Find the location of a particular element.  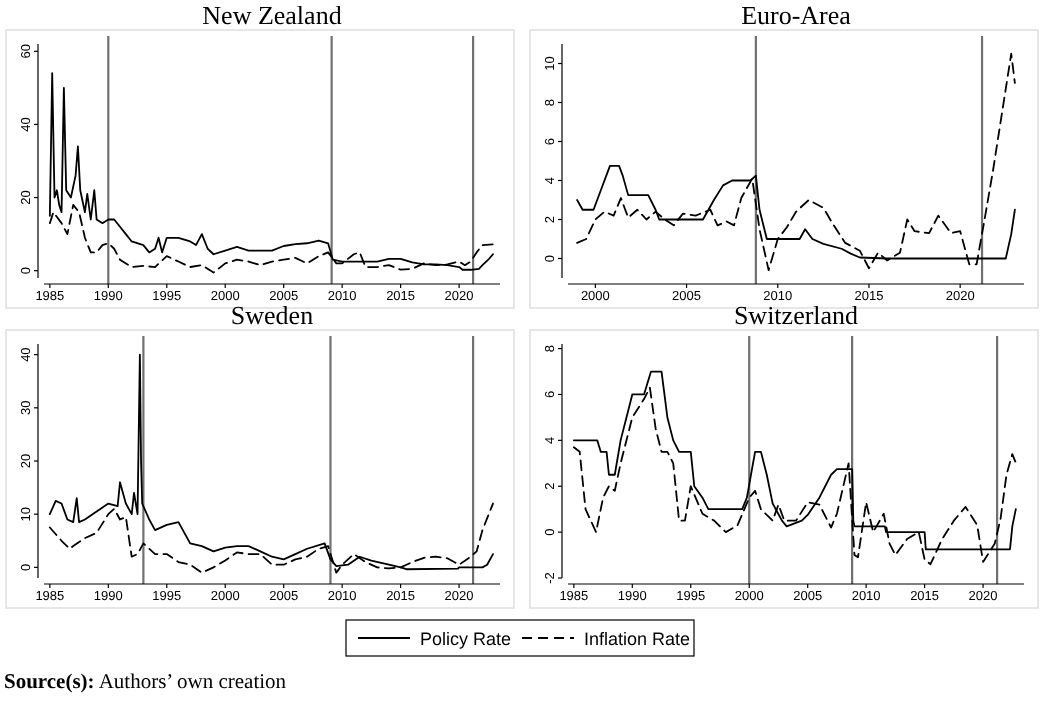

chart-title: New Zealand is located at coordinates (272, 15).